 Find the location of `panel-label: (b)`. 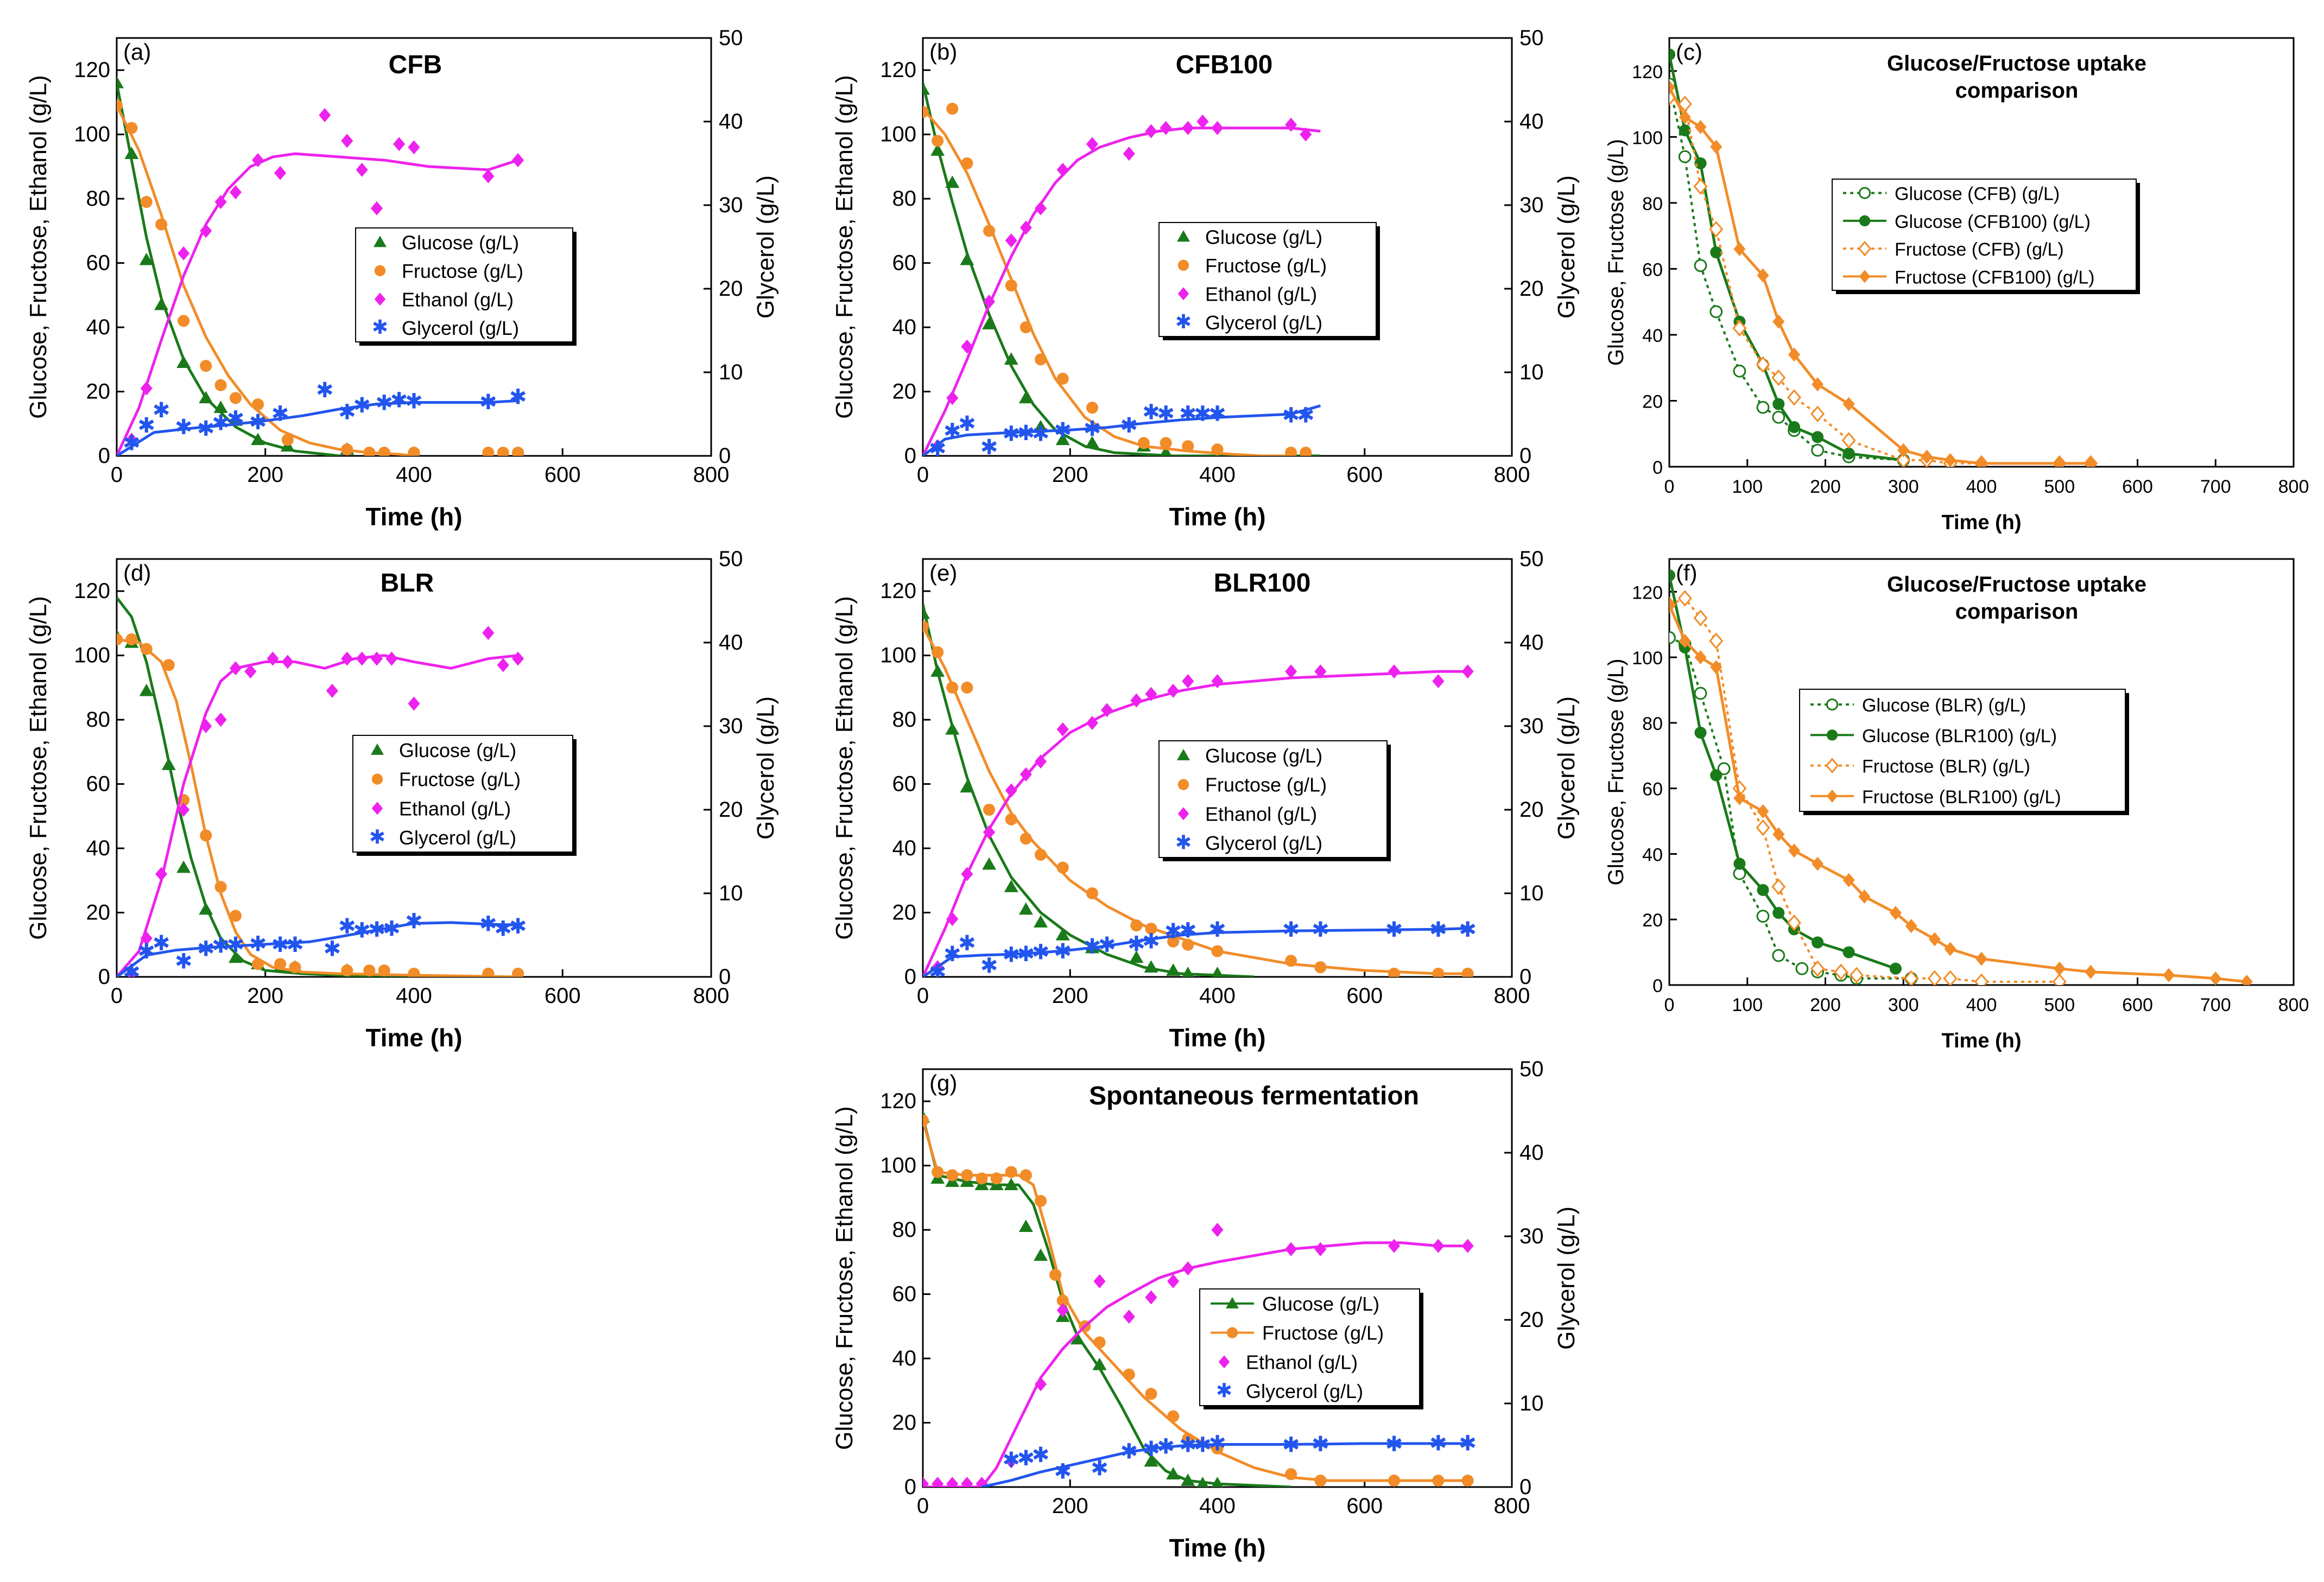

panel-label: (b) is located at coordinates (943, 52).